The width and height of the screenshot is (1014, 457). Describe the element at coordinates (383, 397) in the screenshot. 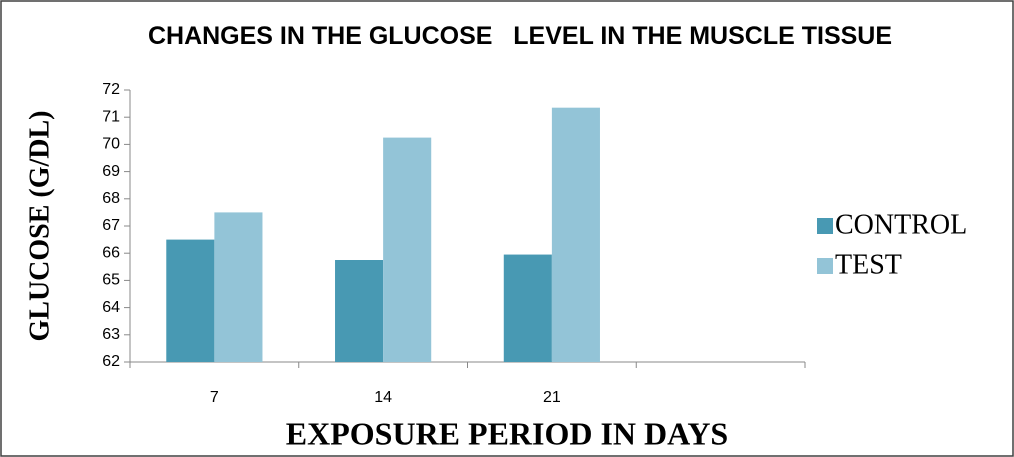

I see `x-tick-label: 14` at that location.